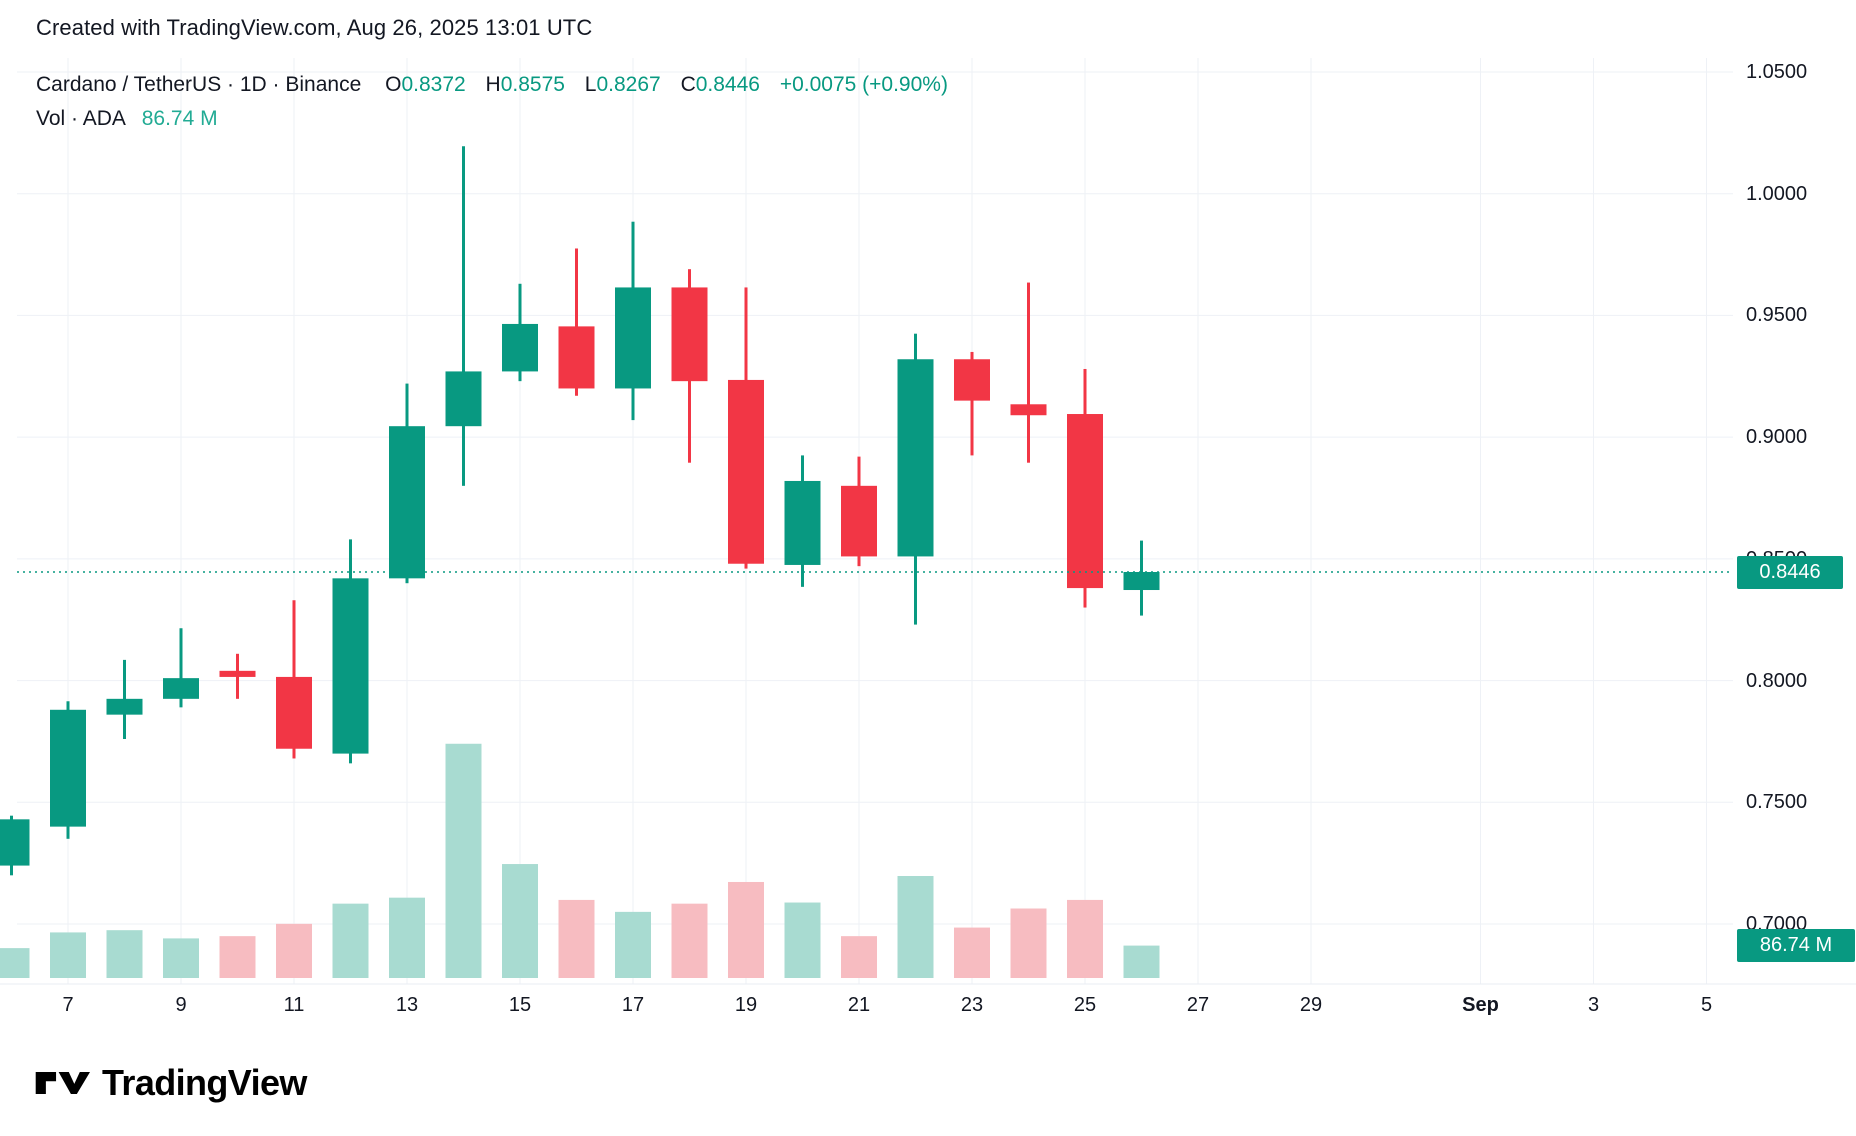 This screenshot has width=1856, height=1136. I want to click on time-axis-tick: 27, so click(1198, 1005).